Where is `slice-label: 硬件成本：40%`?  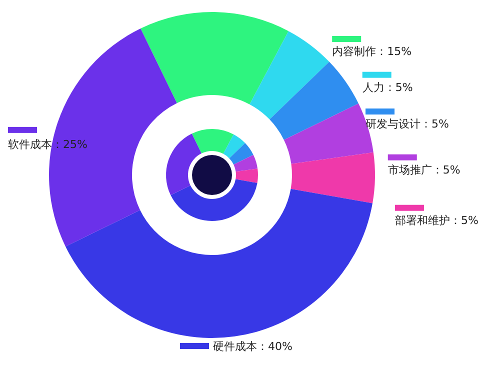 slice-label: 硬件成本：40% is located at coordinates (252, 346).